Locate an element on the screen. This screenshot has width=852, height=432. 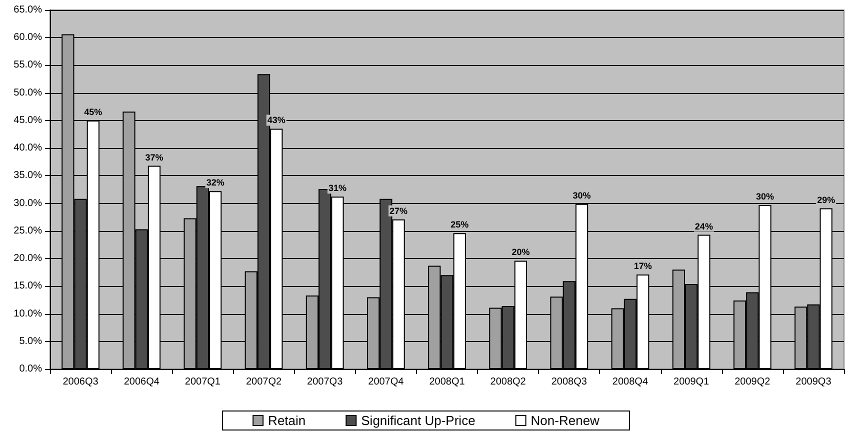
x-tick-label: 2007Q3 is located at coordinates (325, 382).